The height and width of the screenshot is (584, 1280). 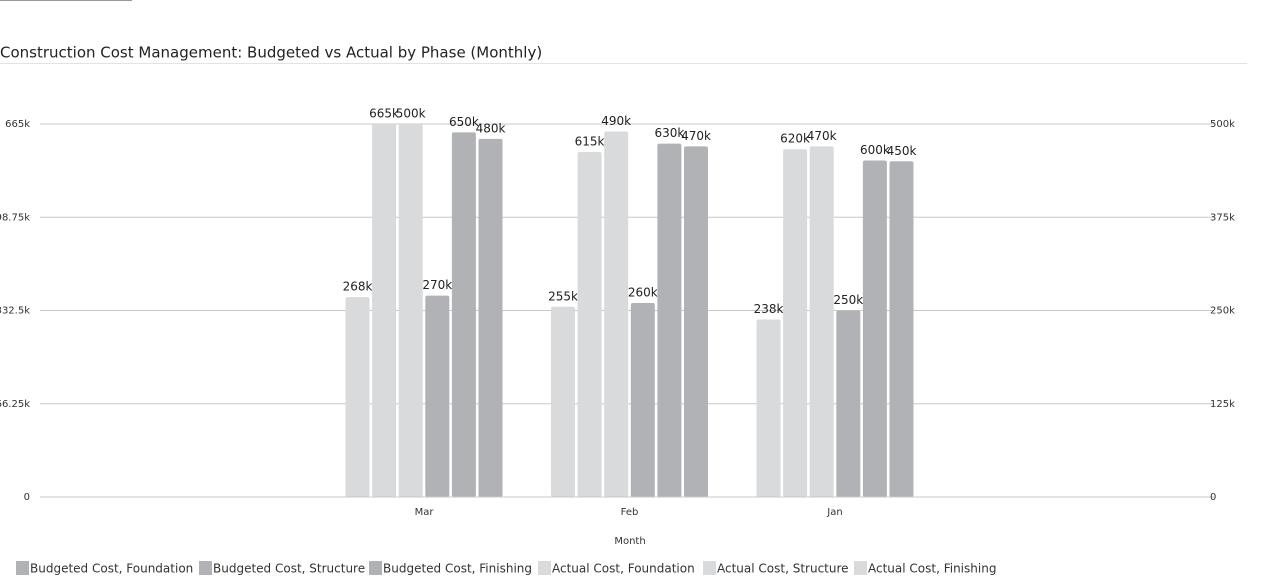 What do you see at coordinates (27, 497) in the screenshot?
I see `y-tick-label: 0` at bounding box center [27, 497].